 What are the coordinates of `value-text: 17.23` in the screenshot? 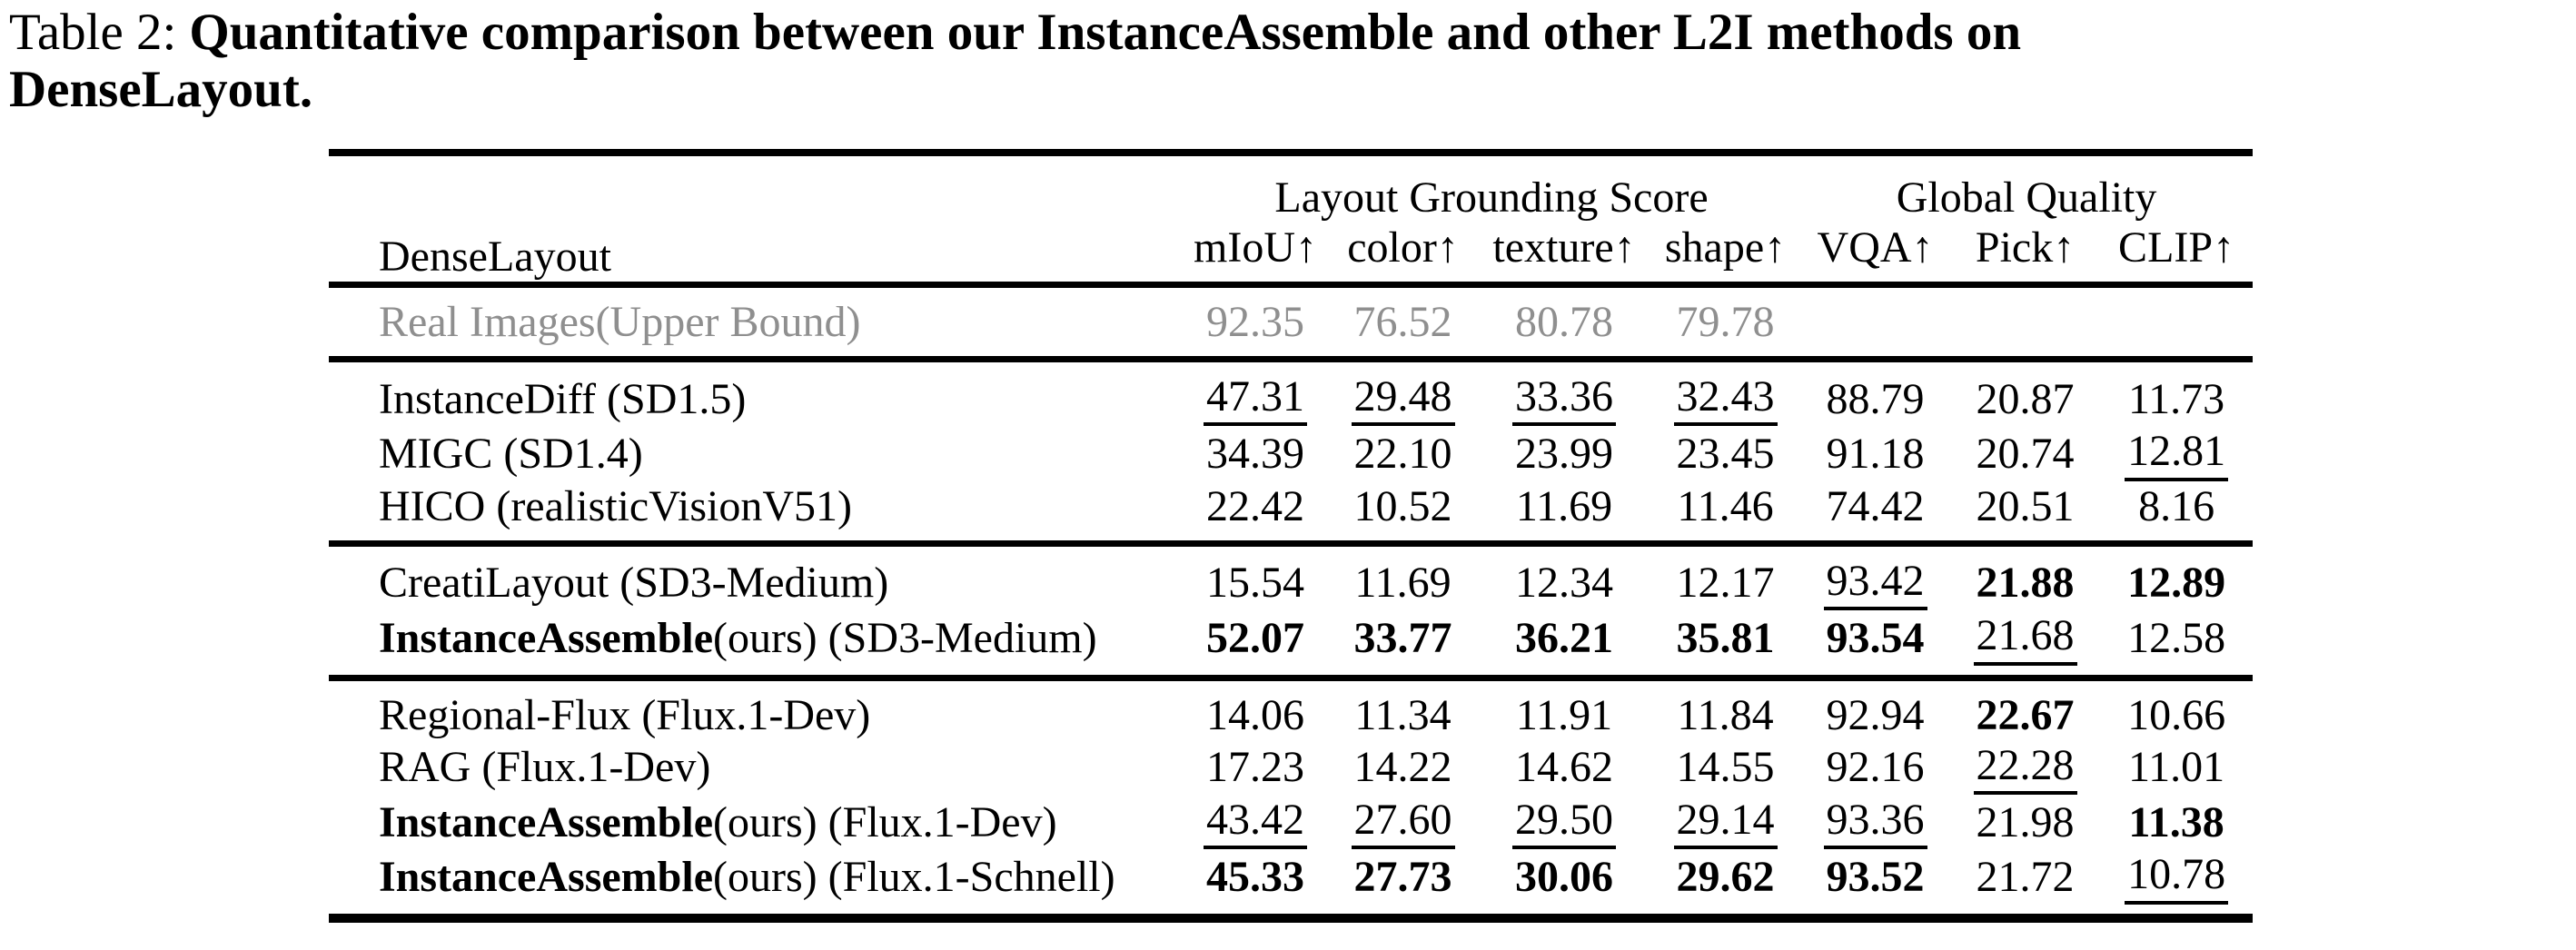 It's located at (1255, 767).